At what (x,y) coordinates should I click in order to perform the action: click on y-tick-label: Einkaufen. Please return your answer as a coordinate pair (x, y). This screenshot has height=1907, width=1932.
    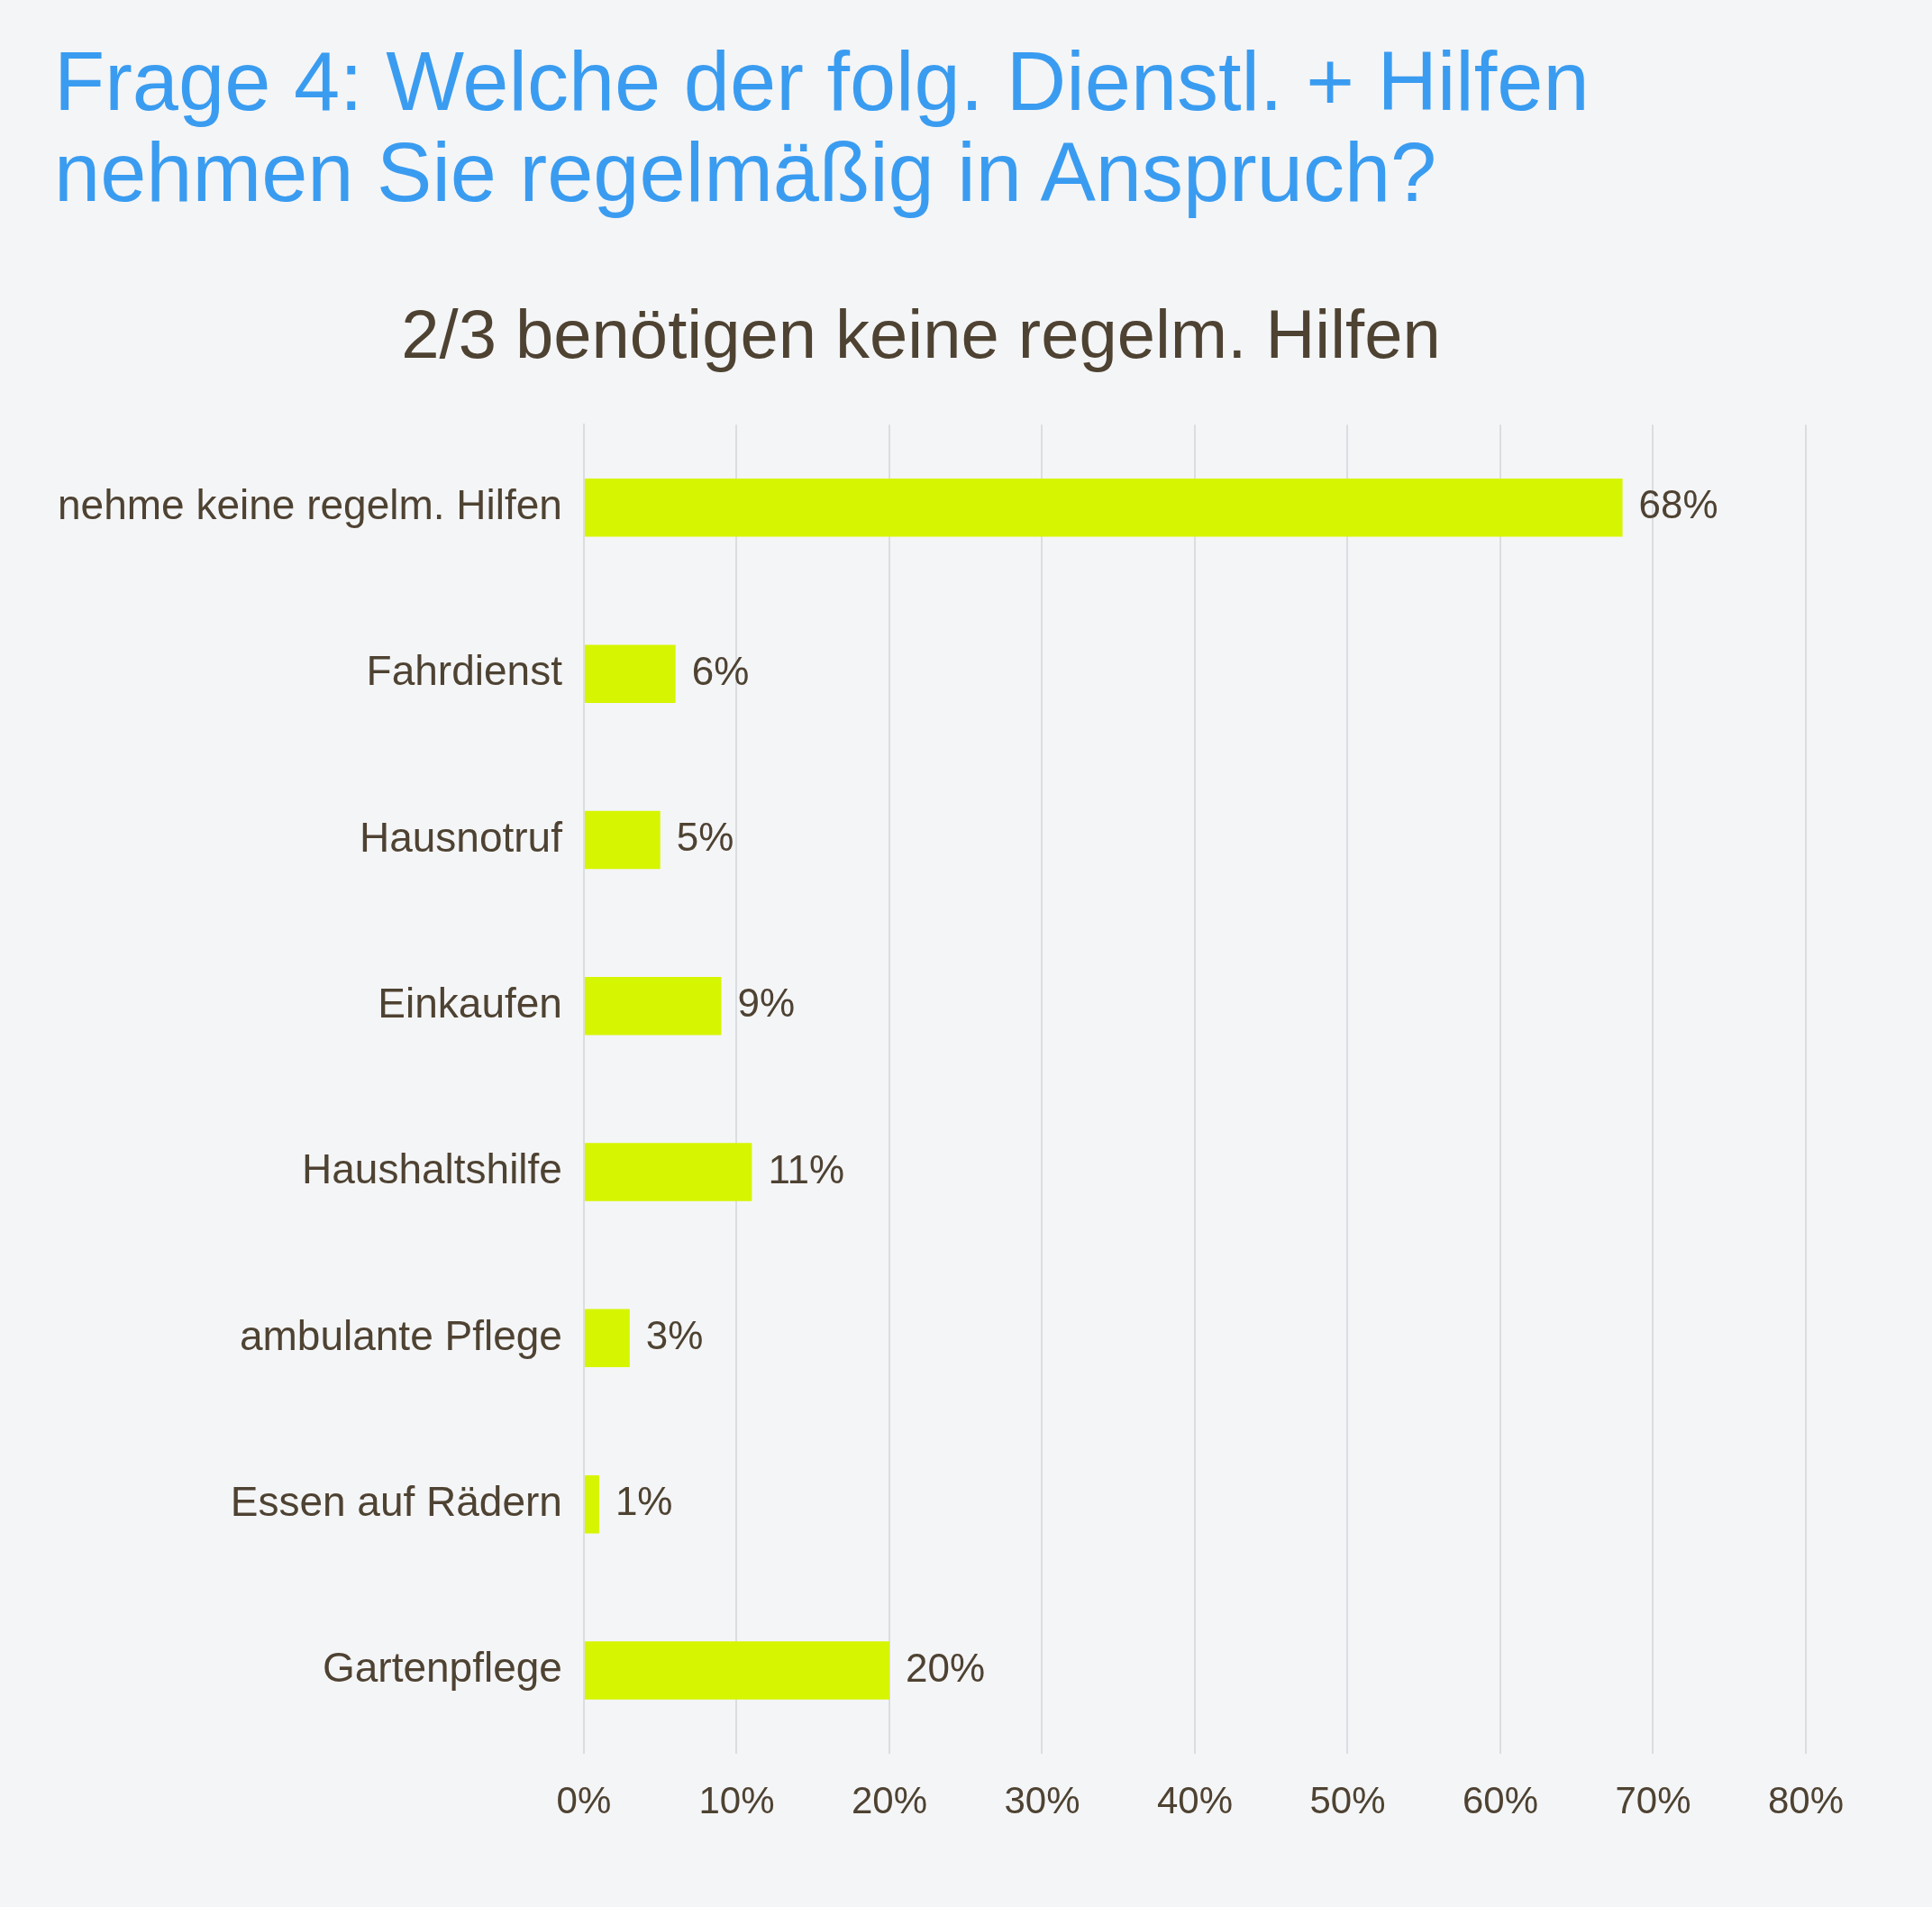
    Looking at the image, I should click on (470, 1002).